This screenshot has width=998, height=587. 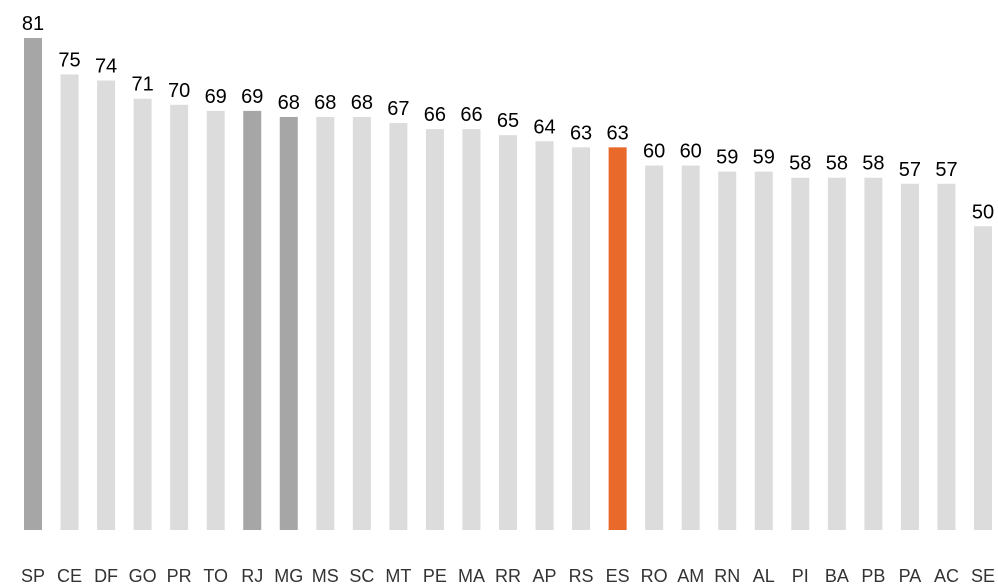 I want to click on x-tick-label: RS, so click(x=581, y=576).